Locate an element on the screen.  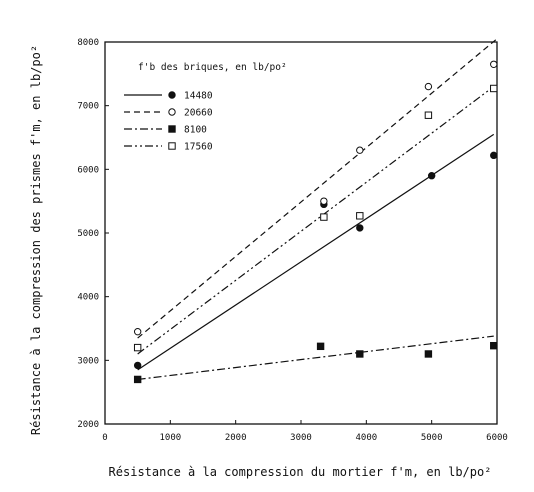
y-axis-ticks: 2000 3000 4000 5000 6000 7000 8000 is located at coordinates (93, 234).